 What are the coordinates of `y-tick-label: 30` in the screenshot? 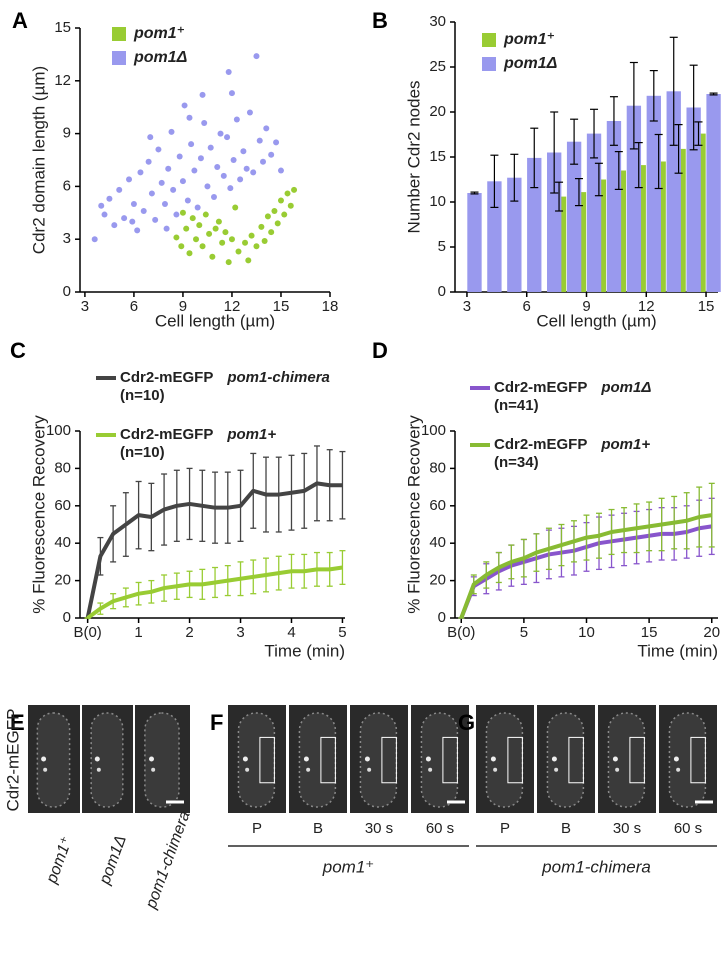 It's located at (437, 21).